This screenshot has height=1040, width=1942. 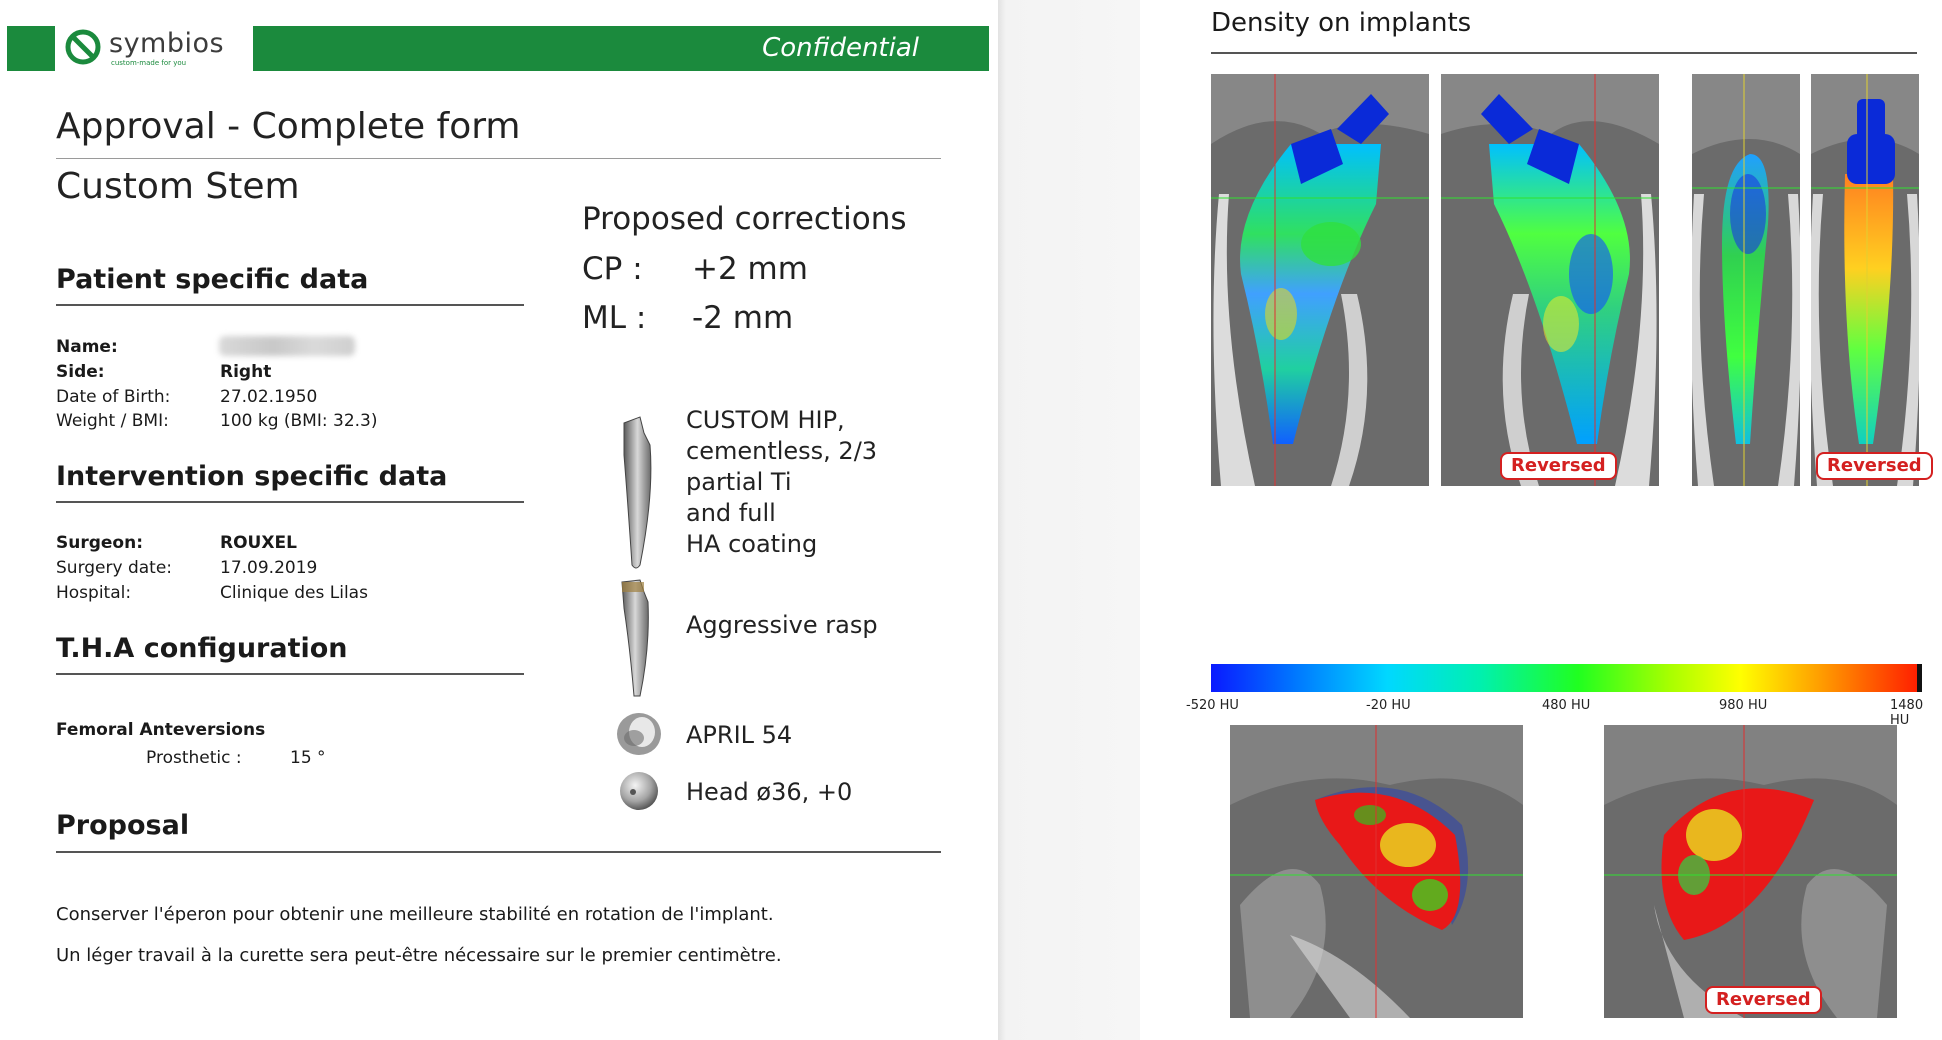 I want to click on dob-label: Date of Birth:, so click(x=113, y=397).